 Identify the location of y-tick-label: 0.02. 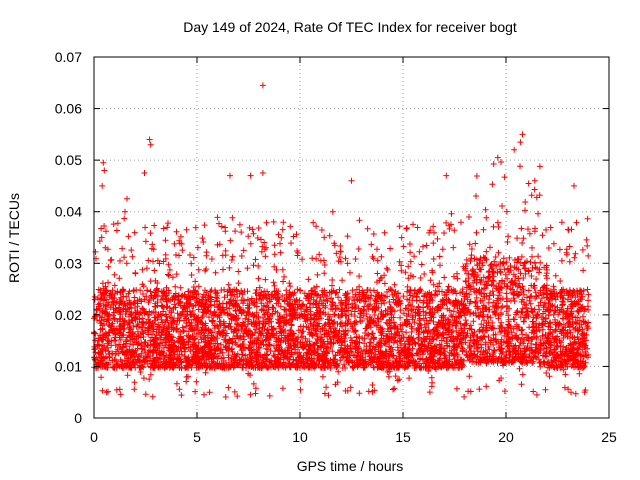
(68, 315).